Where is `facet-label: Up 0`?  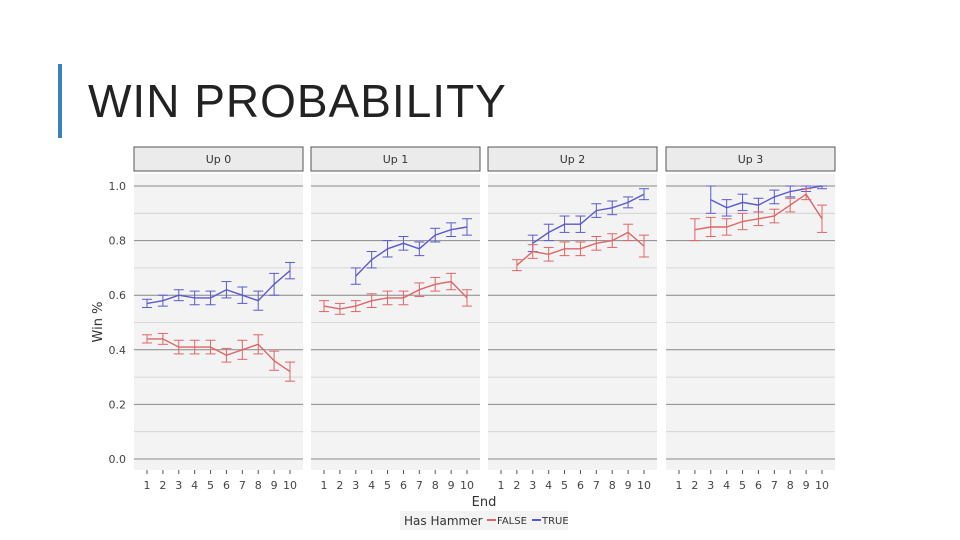
facet-label: Up 0 is located at coordinates (219, 159).